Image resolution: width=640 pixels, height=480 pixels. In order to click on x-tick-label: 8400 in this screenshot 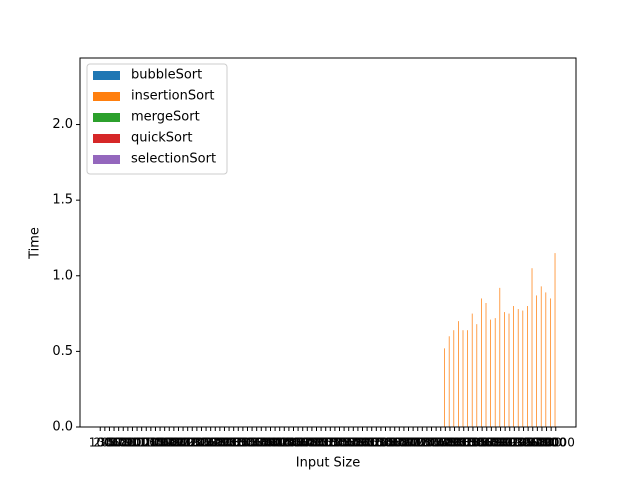, I will do `click(482, 443)`.